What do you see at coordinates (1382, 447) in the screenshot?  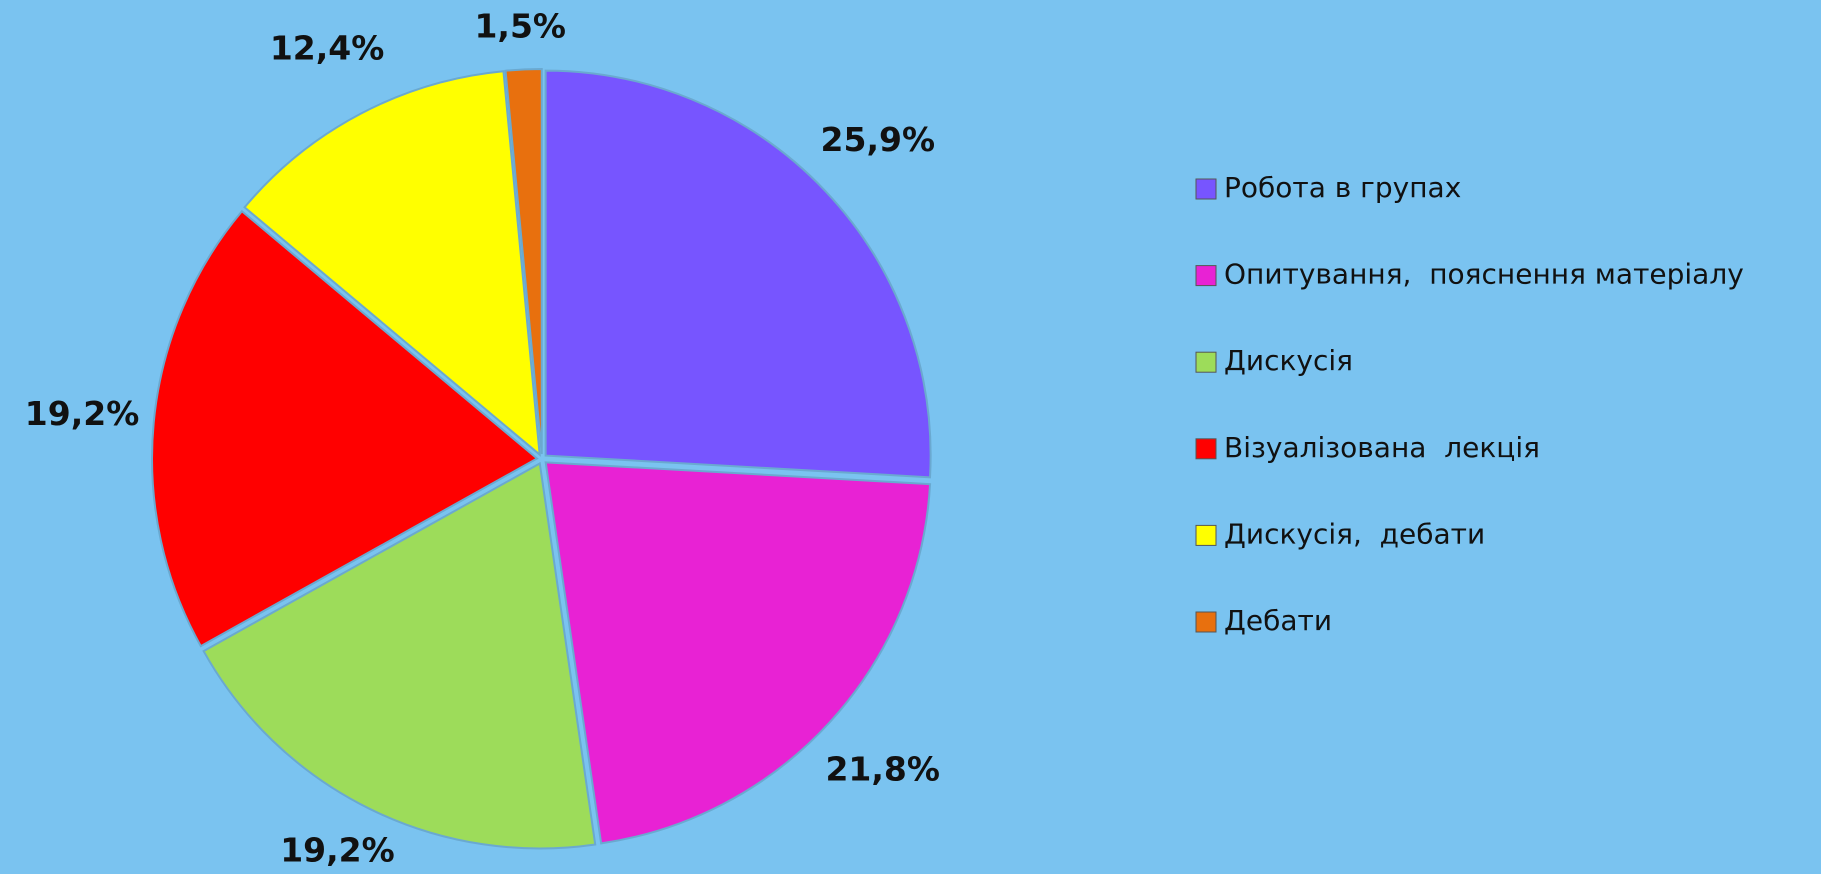 I see `legend-label: Візуалізована лекція` at bounding box center [1382, 447].